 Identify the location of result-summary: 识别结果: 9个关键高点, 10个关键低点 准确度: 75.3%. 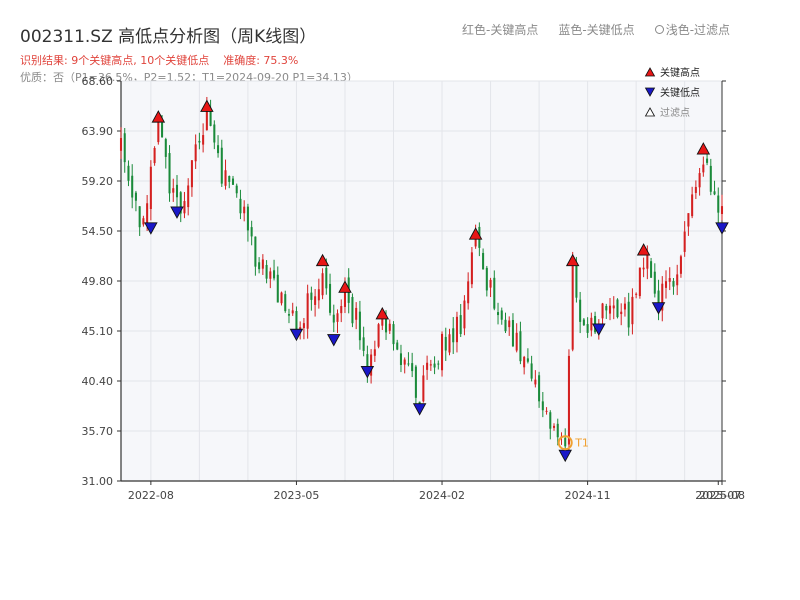
(166, 60).